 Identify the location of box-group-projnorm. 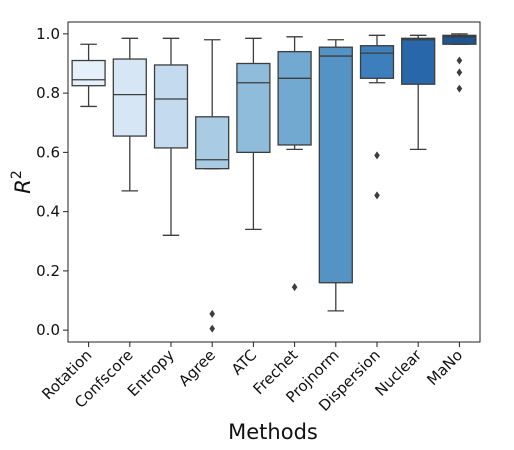
(335, 175).